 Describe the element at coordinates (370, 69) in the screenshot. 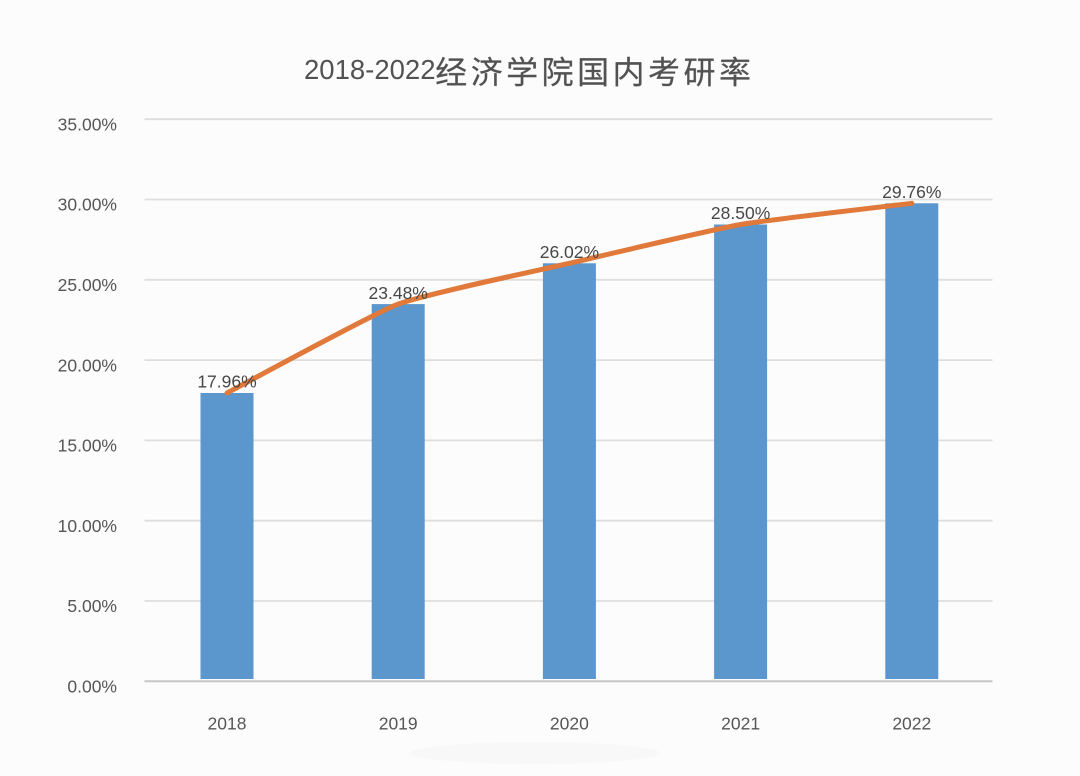

I see `svg-text: 2018-2022` at that location.